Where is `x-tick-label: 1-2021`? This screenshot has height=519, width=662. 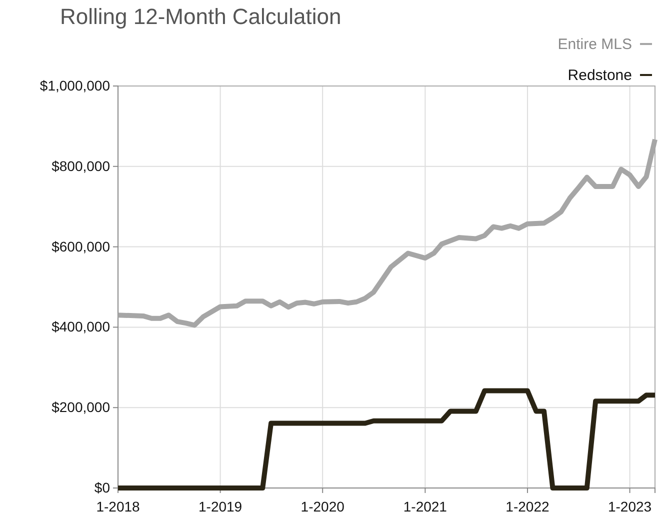 x-tick-label: 1-2021 is located at coordinates (425, 506).